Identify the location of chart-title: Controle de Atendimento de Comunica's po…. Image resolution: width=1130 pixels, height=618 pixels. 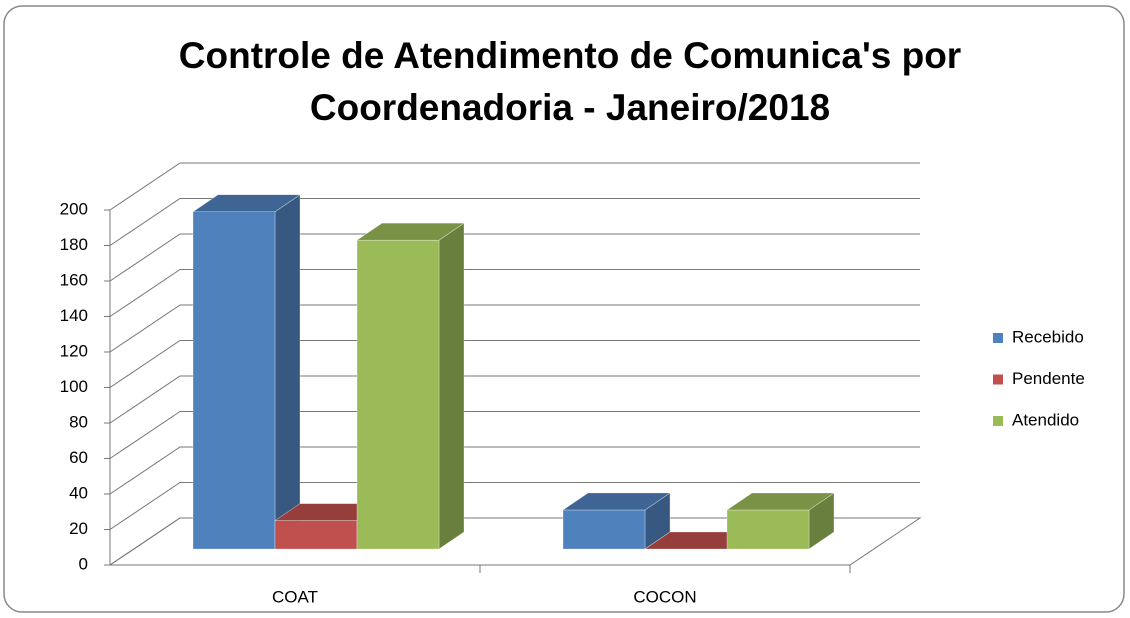
(570, 81).